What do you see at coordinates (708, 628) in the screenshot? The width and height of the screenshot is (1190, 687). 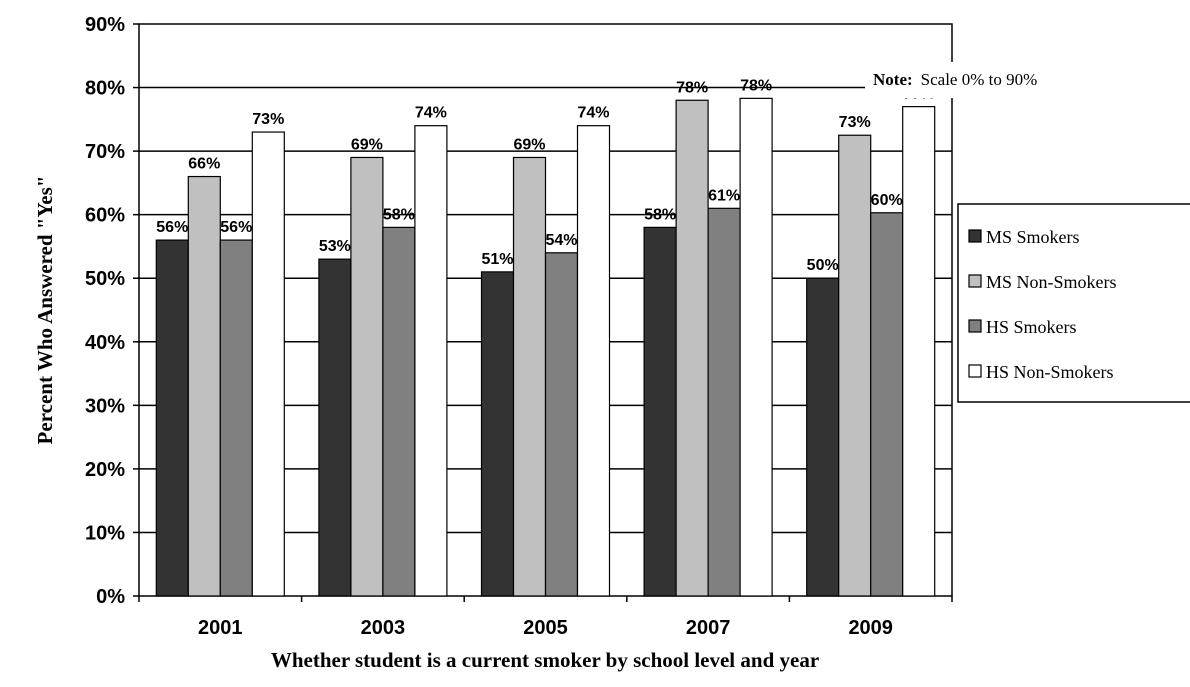 I see `x-tick-label: 2007` at bounding box center [708, 628].